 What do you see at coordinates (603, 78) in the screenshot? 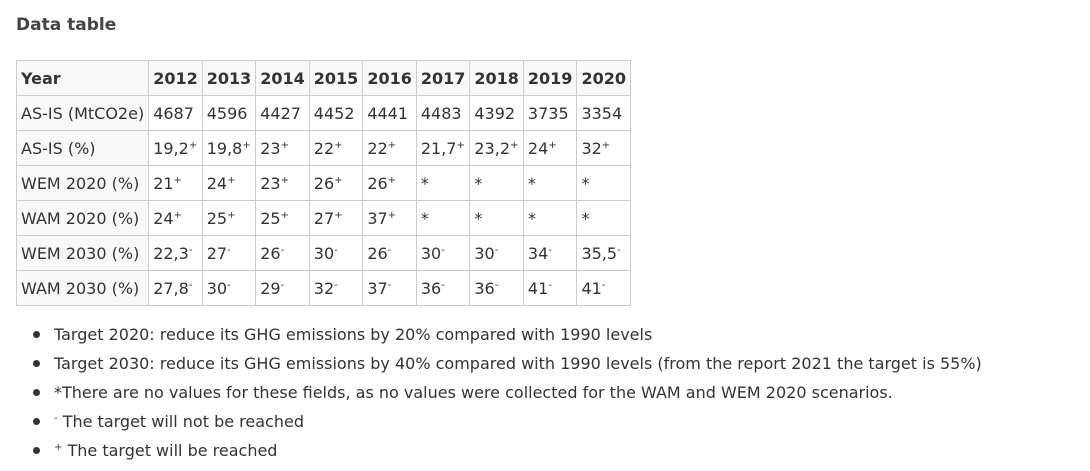
I see `year-column-header: 2020` at bounding box center [603, 78].